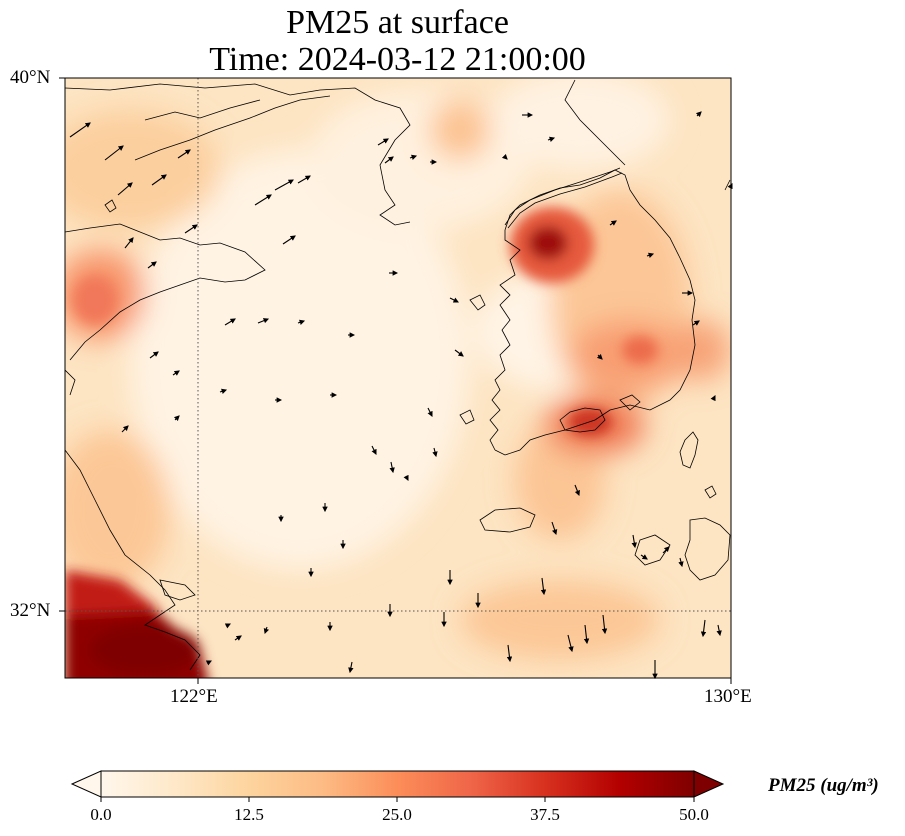 The height and width of the screenshot is (836, 905). What do you see at coordinates (397, 22) in the screenshot?
I see `map-title-line1: PM25 at surface` at bounding box center [397, 22].